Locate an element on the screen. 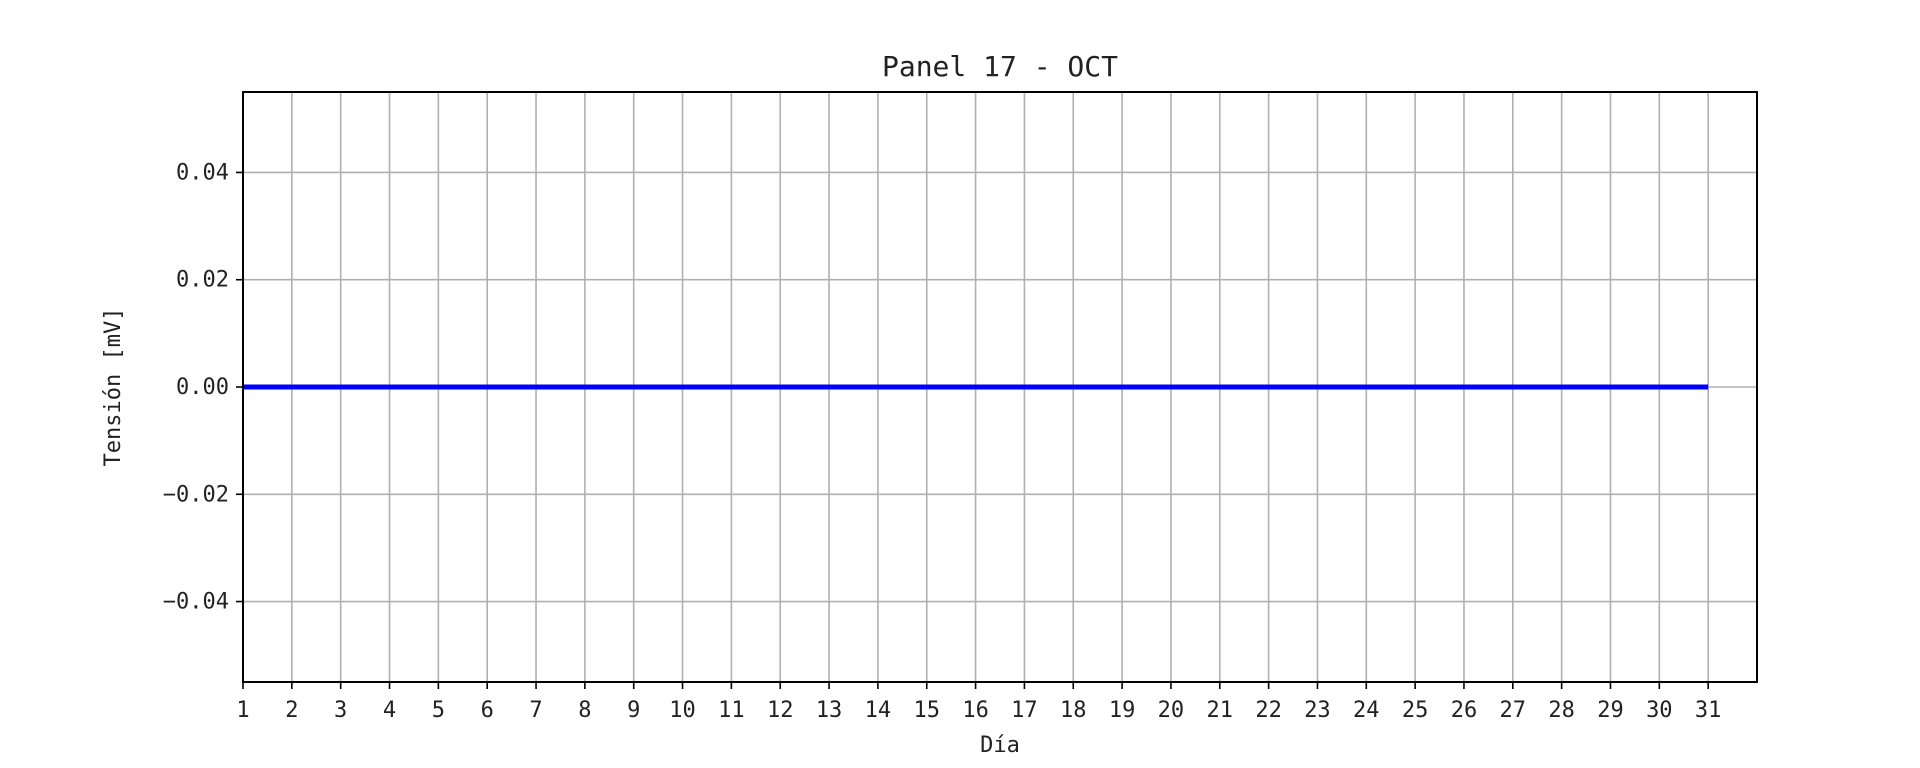 Image resolution: width=1920 pixels, height=768 pixels. x-tick-label: 26 is located at coordinates (1464, 710).